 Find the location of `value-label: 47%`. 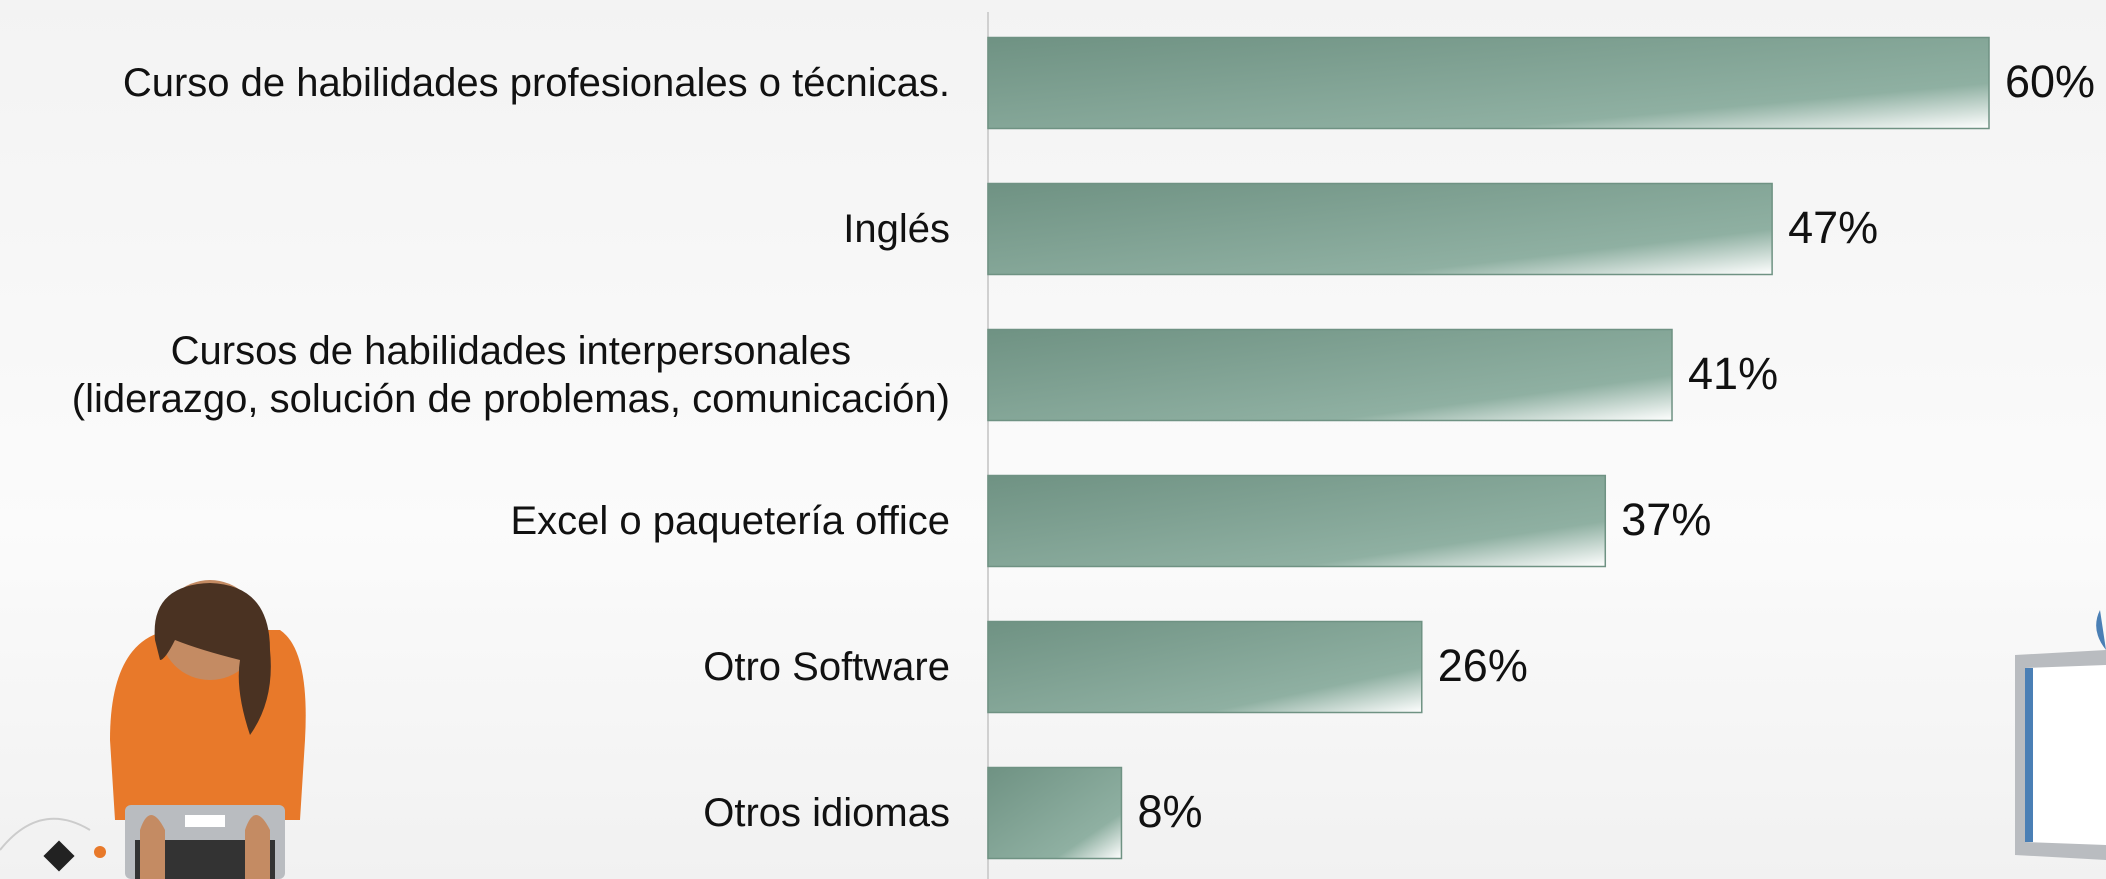

value-label: 47% is located at coordinates (1833, 227).